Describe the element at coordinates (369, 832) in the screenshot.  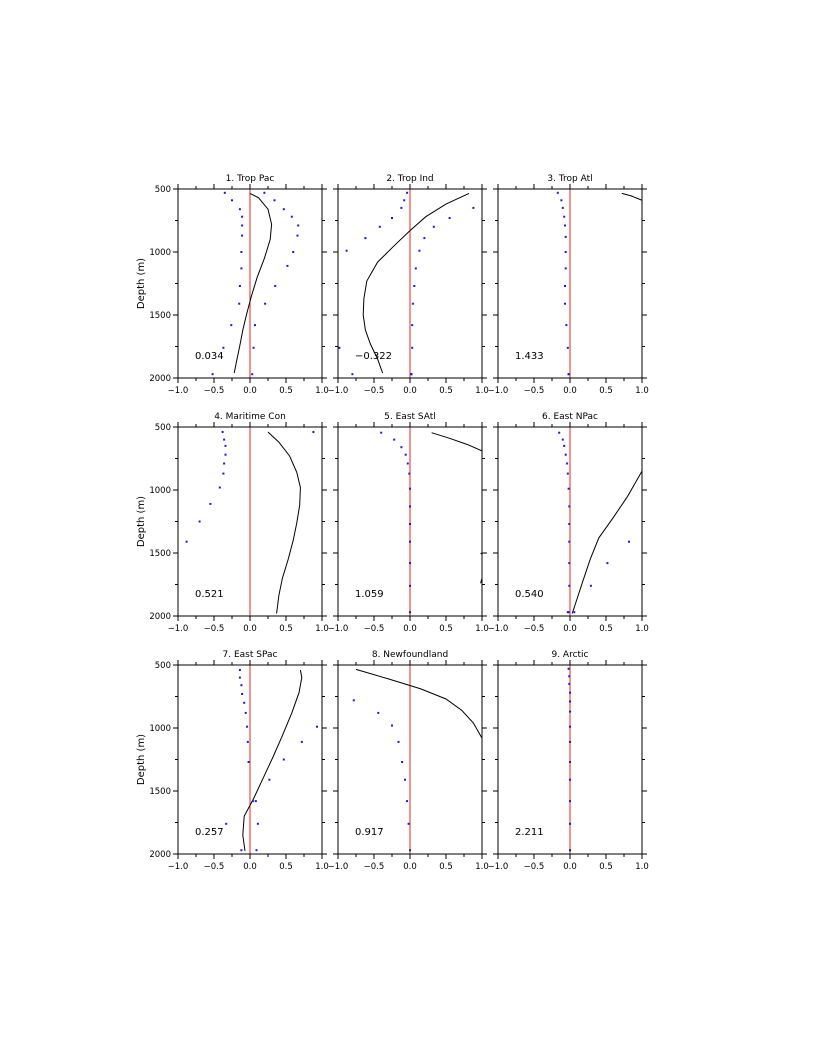
I see `panel-value: 0.917` at that location.